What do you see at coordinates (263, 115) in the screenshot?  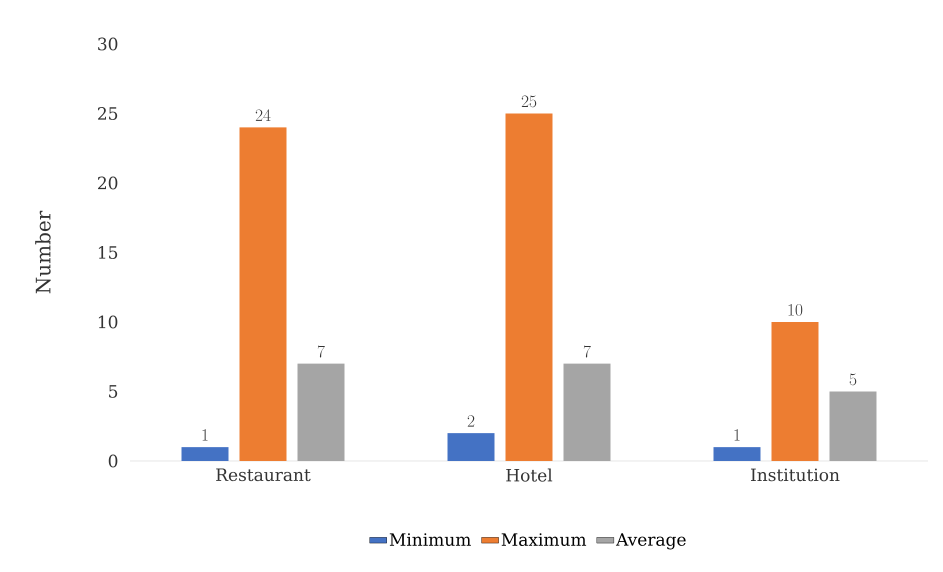 I see `data-label: 24` at bounding box center [263, 115].